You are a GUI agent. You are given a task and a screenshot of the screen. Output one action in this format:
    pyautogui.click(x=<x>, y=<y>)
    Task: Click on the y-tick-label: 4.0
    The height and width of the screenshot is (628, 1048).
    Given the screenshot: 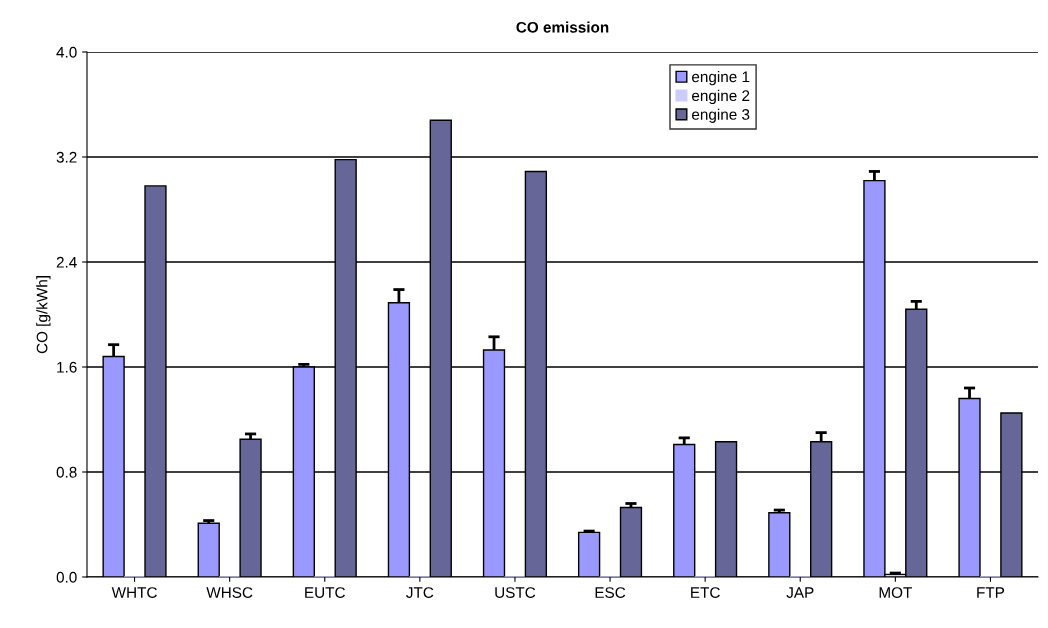 What is the action you would take?
    pyautogui.click(x=66, y=52)
    